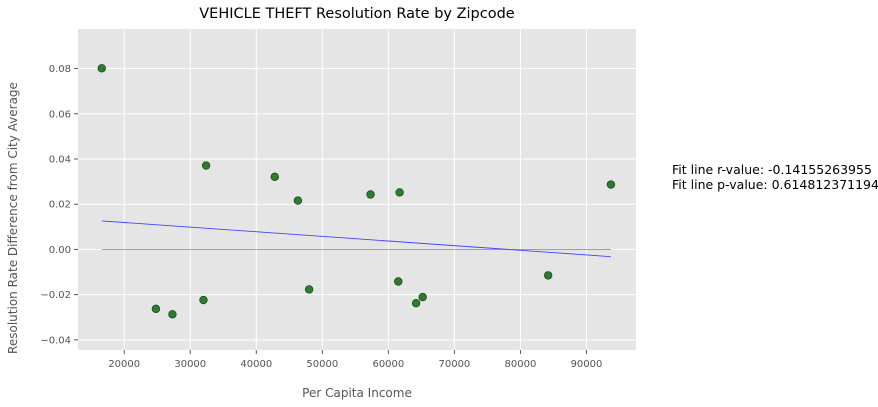 The image size is (878, 407). Describe the element at coordinates (521, 364) in the screenshot. I see `x-tick-label: 80000` at that location.